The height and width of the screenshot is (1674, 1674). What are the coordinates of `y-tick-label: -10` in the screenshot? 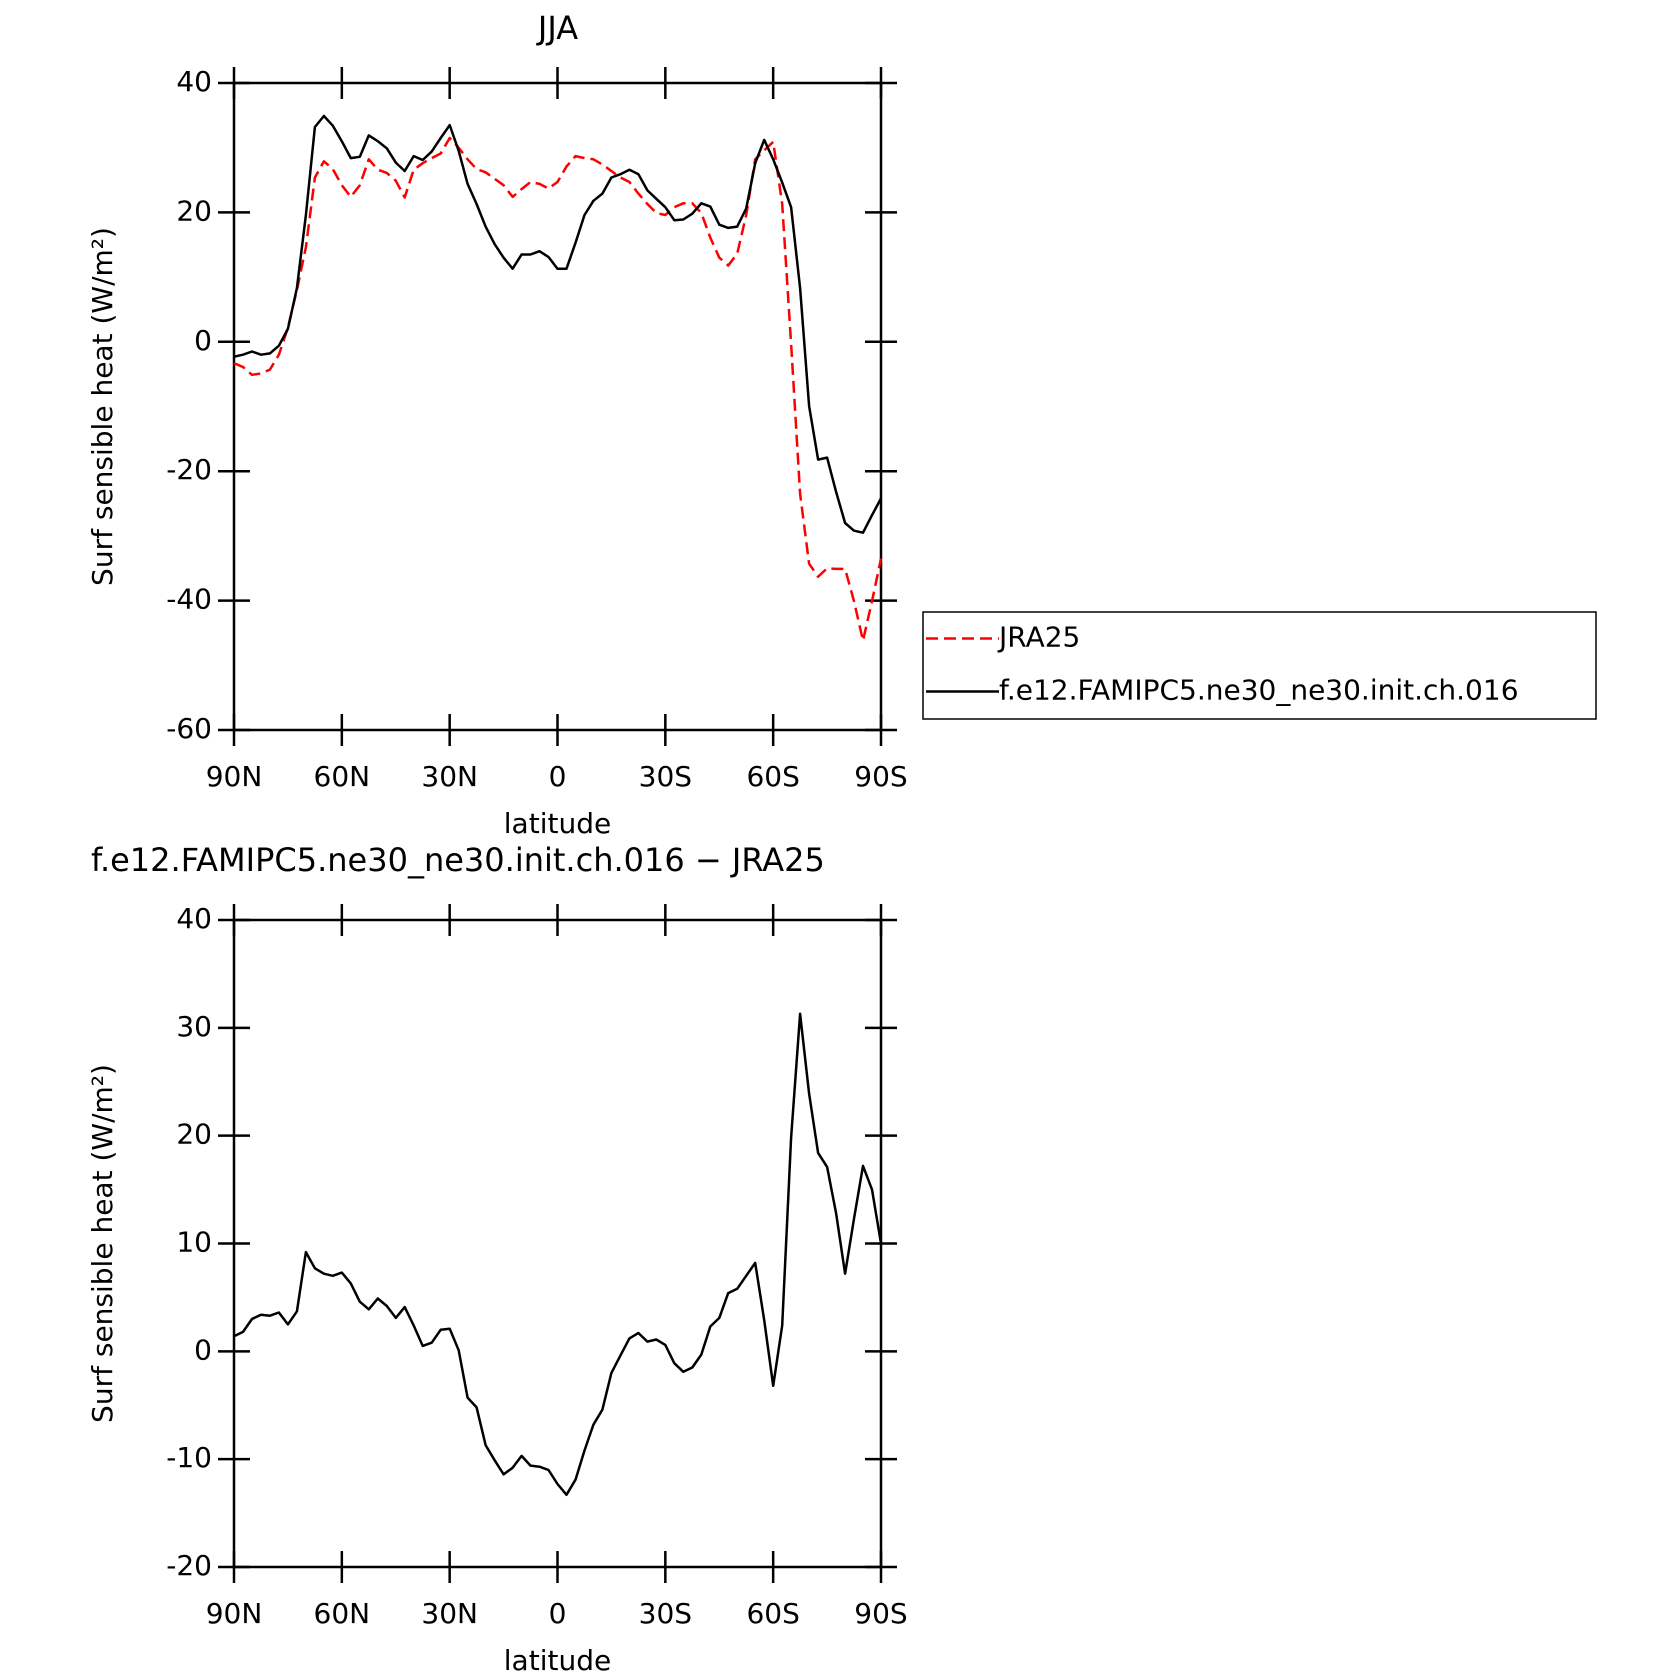 It's located at (189, 1457).